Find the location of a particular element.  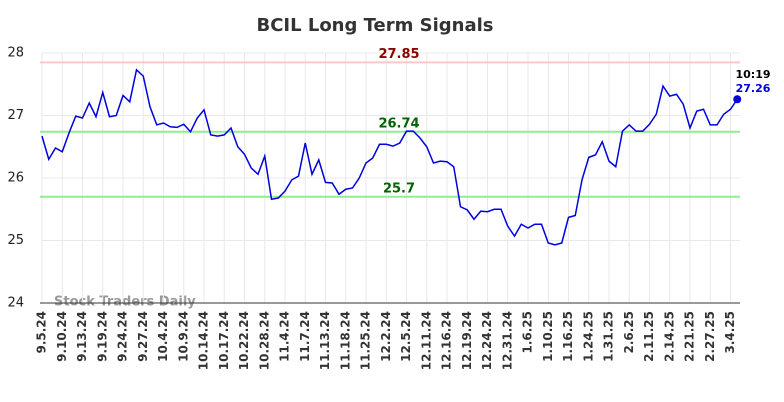

x-tick-label: 9.27.24 is located at coordinates (143, 336).